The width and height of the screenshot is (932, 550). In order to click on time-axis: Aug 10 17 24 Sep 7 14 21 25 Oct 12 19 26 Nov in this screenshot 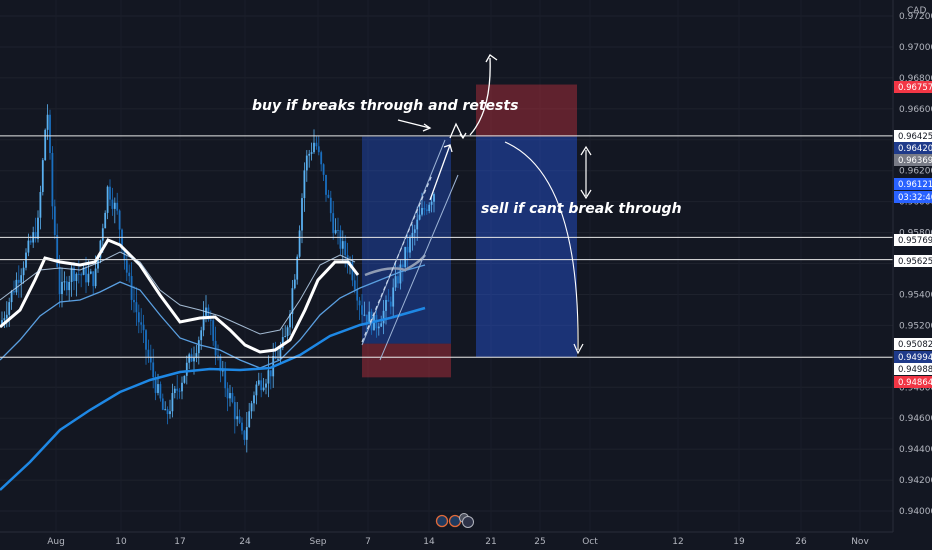, I will do `click(458, 542)`.